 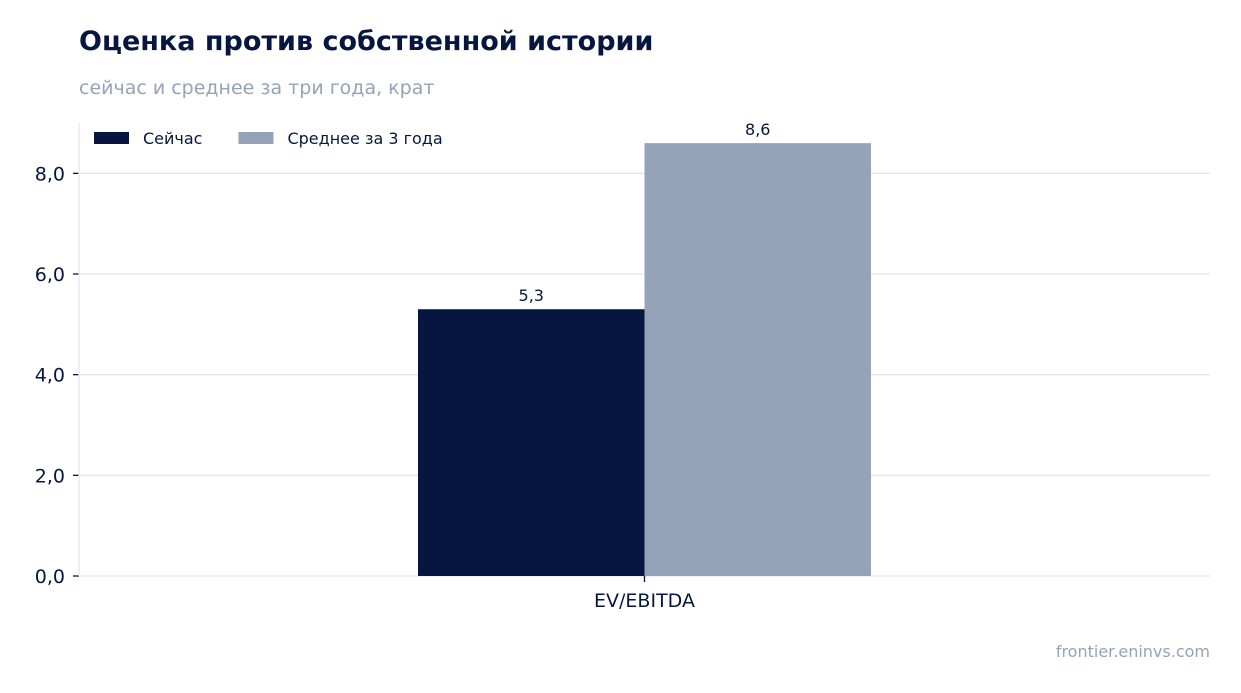 I want to click on y-tick-label: 6,0, so click(x=50, y=275).